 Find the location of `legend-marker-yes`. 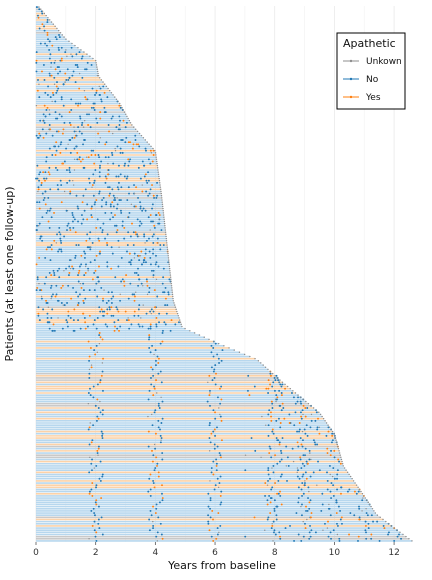

legend-marker-yes is located at coordinates (351, 97).